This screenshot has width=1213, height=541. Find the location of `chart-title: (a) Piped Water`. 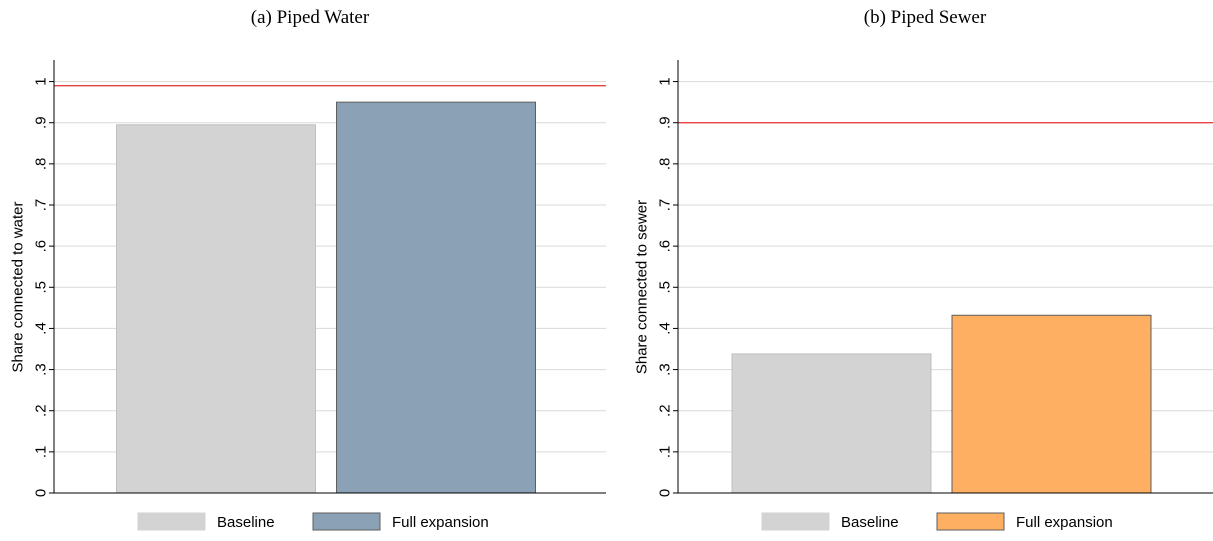

chart-title: (a) Piped Water is located at coordinates (310, 17).